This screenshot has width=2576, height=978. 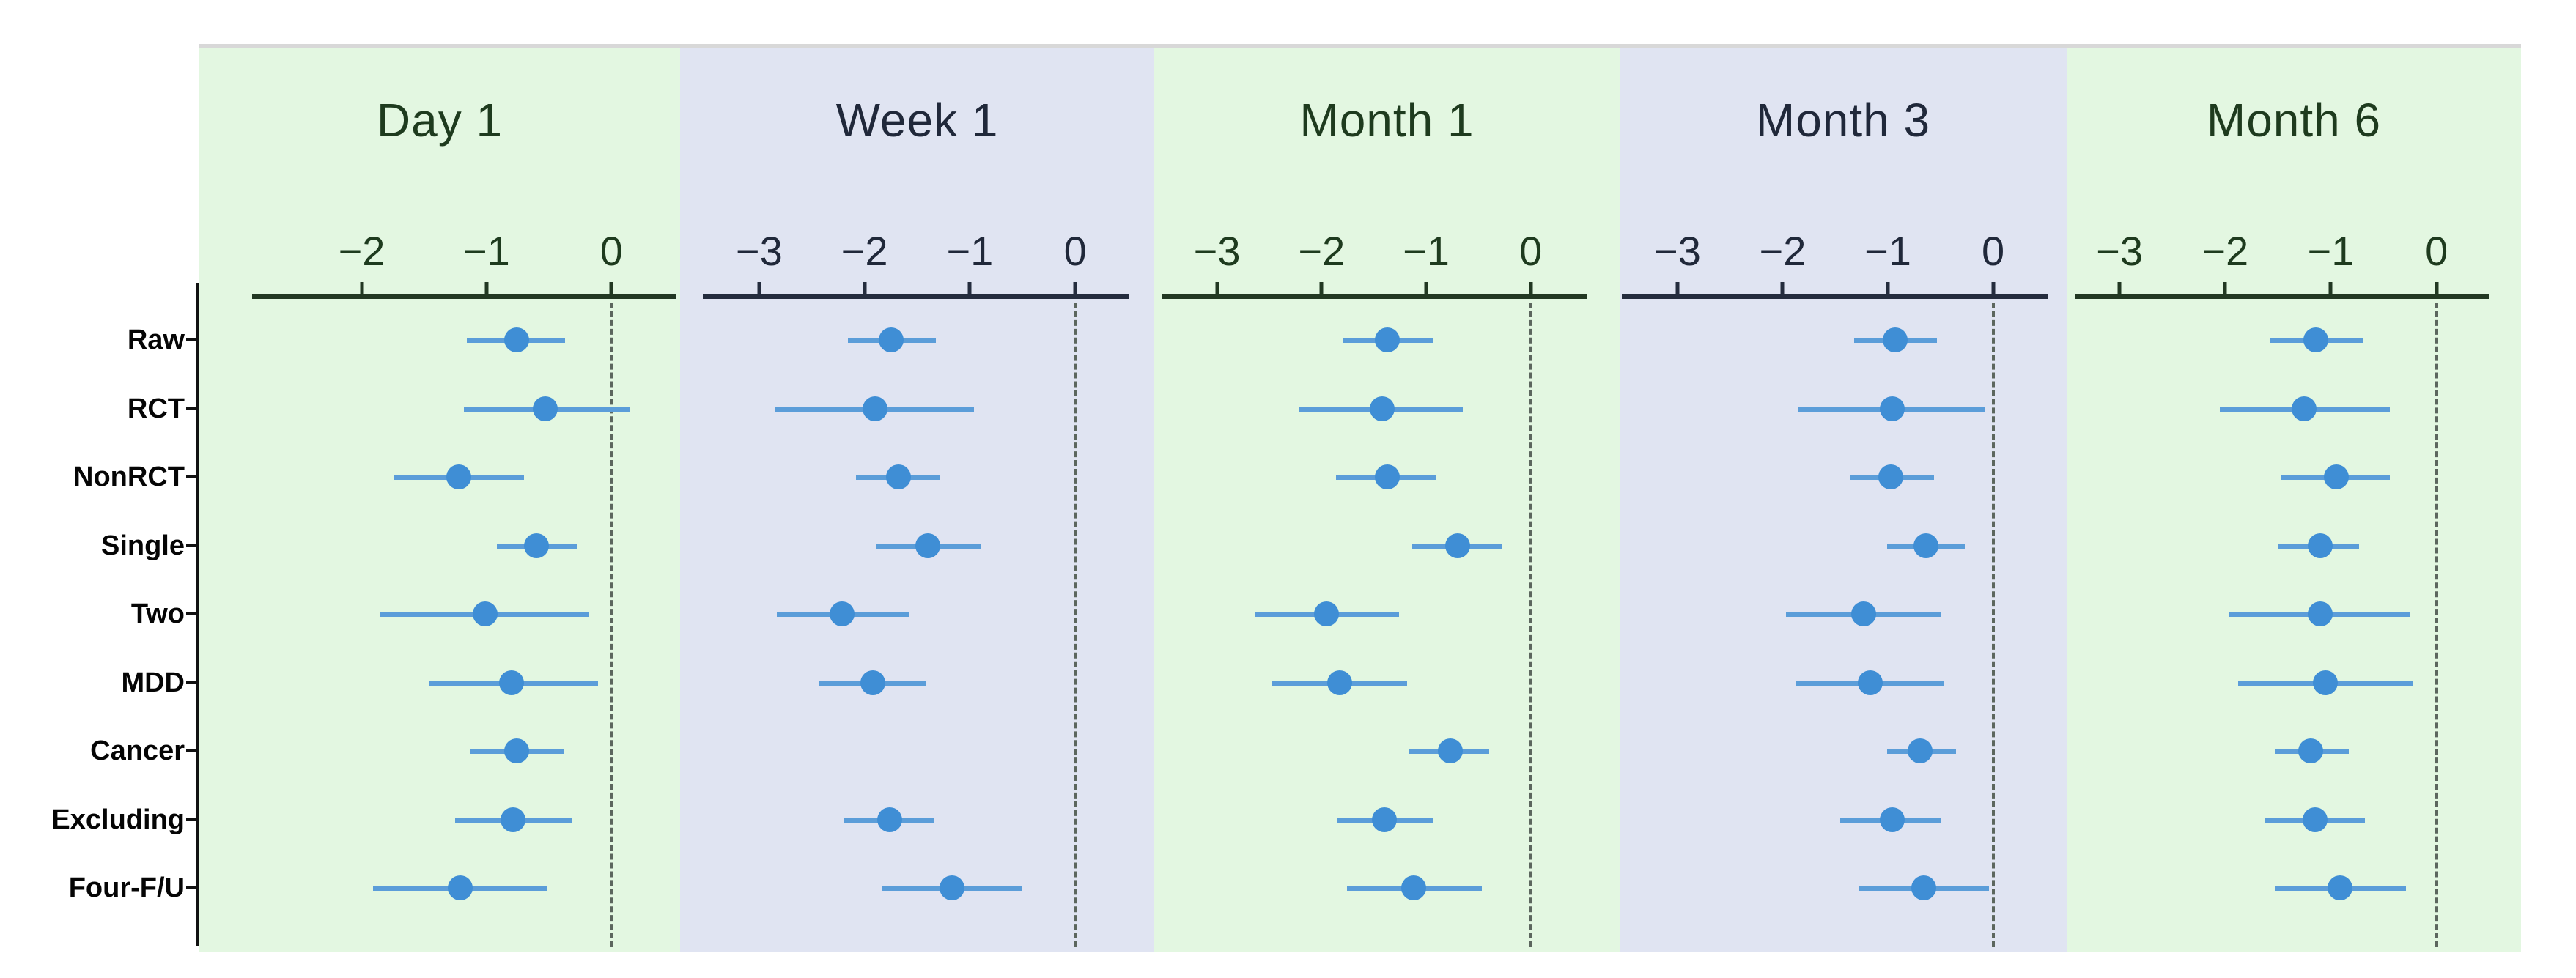 I want to click on row-label-single: Single, so click(x=142, y=545).